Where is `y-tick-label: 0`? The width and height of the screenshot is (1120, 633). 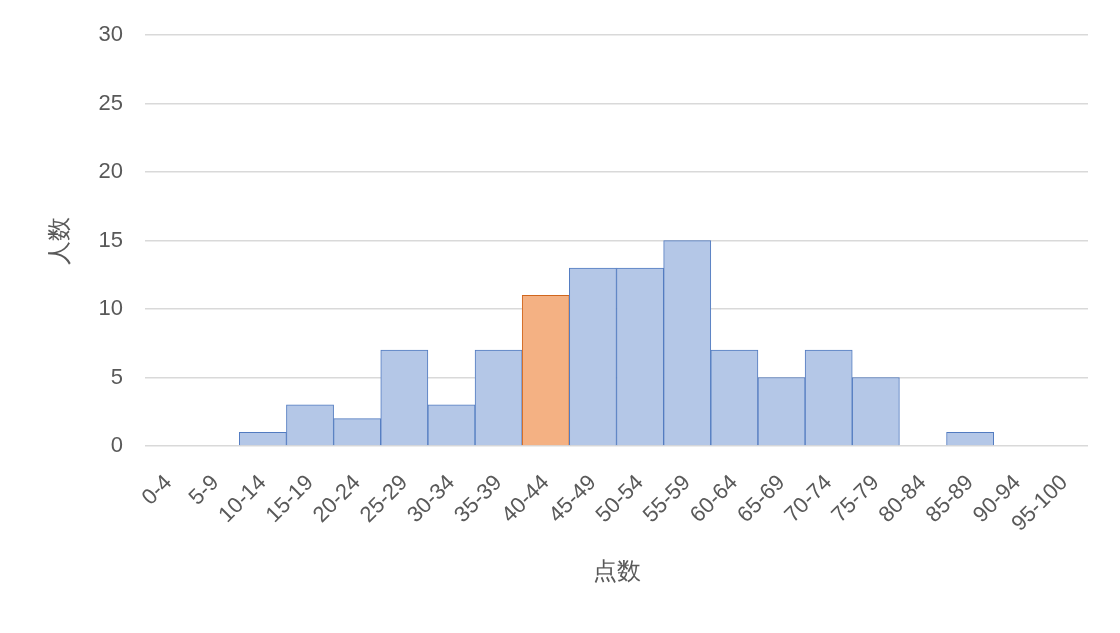 y-tick-label: 0 is located at coordinates (116, 445).